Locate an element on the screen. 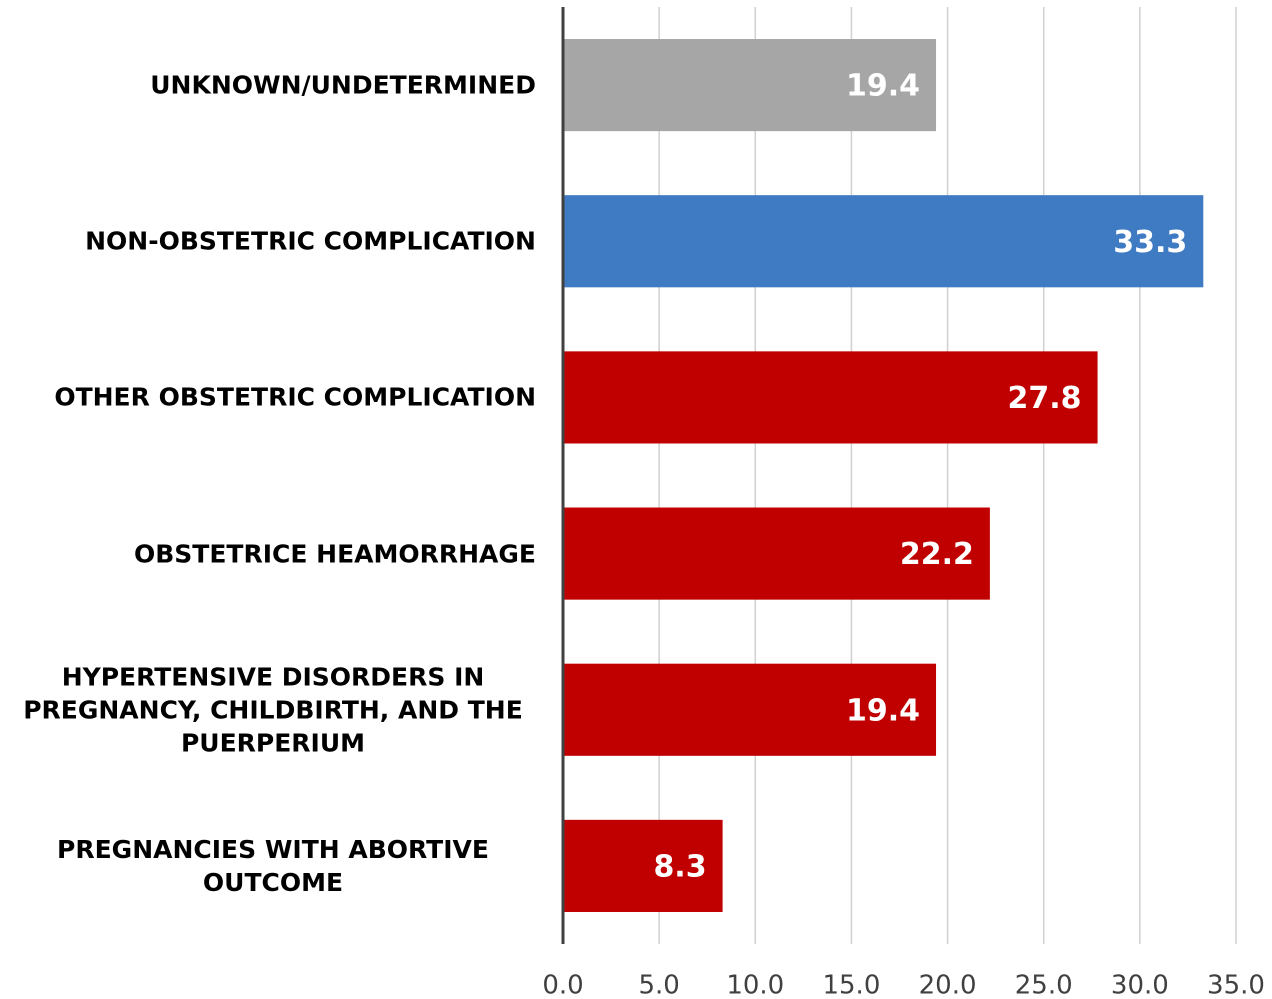  y-tick-label-box: PREGNANCIES WITH ABORTIVE OUTCOME is located at coordinates (273, 866).